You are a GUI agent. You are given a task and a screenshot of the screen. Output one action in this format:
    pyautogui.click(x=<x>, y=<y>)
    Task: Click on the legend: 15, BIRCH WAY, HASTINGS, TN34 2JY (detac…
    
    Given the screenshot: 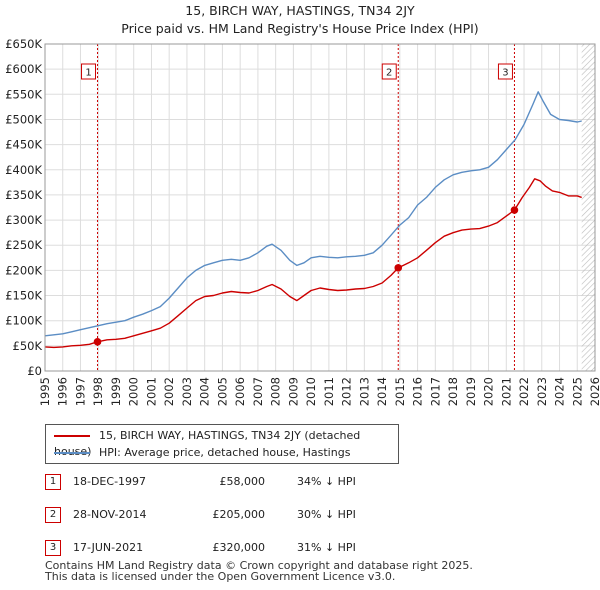 What is the action you would take?
    pyautogui.click(x=222, y=444)
    